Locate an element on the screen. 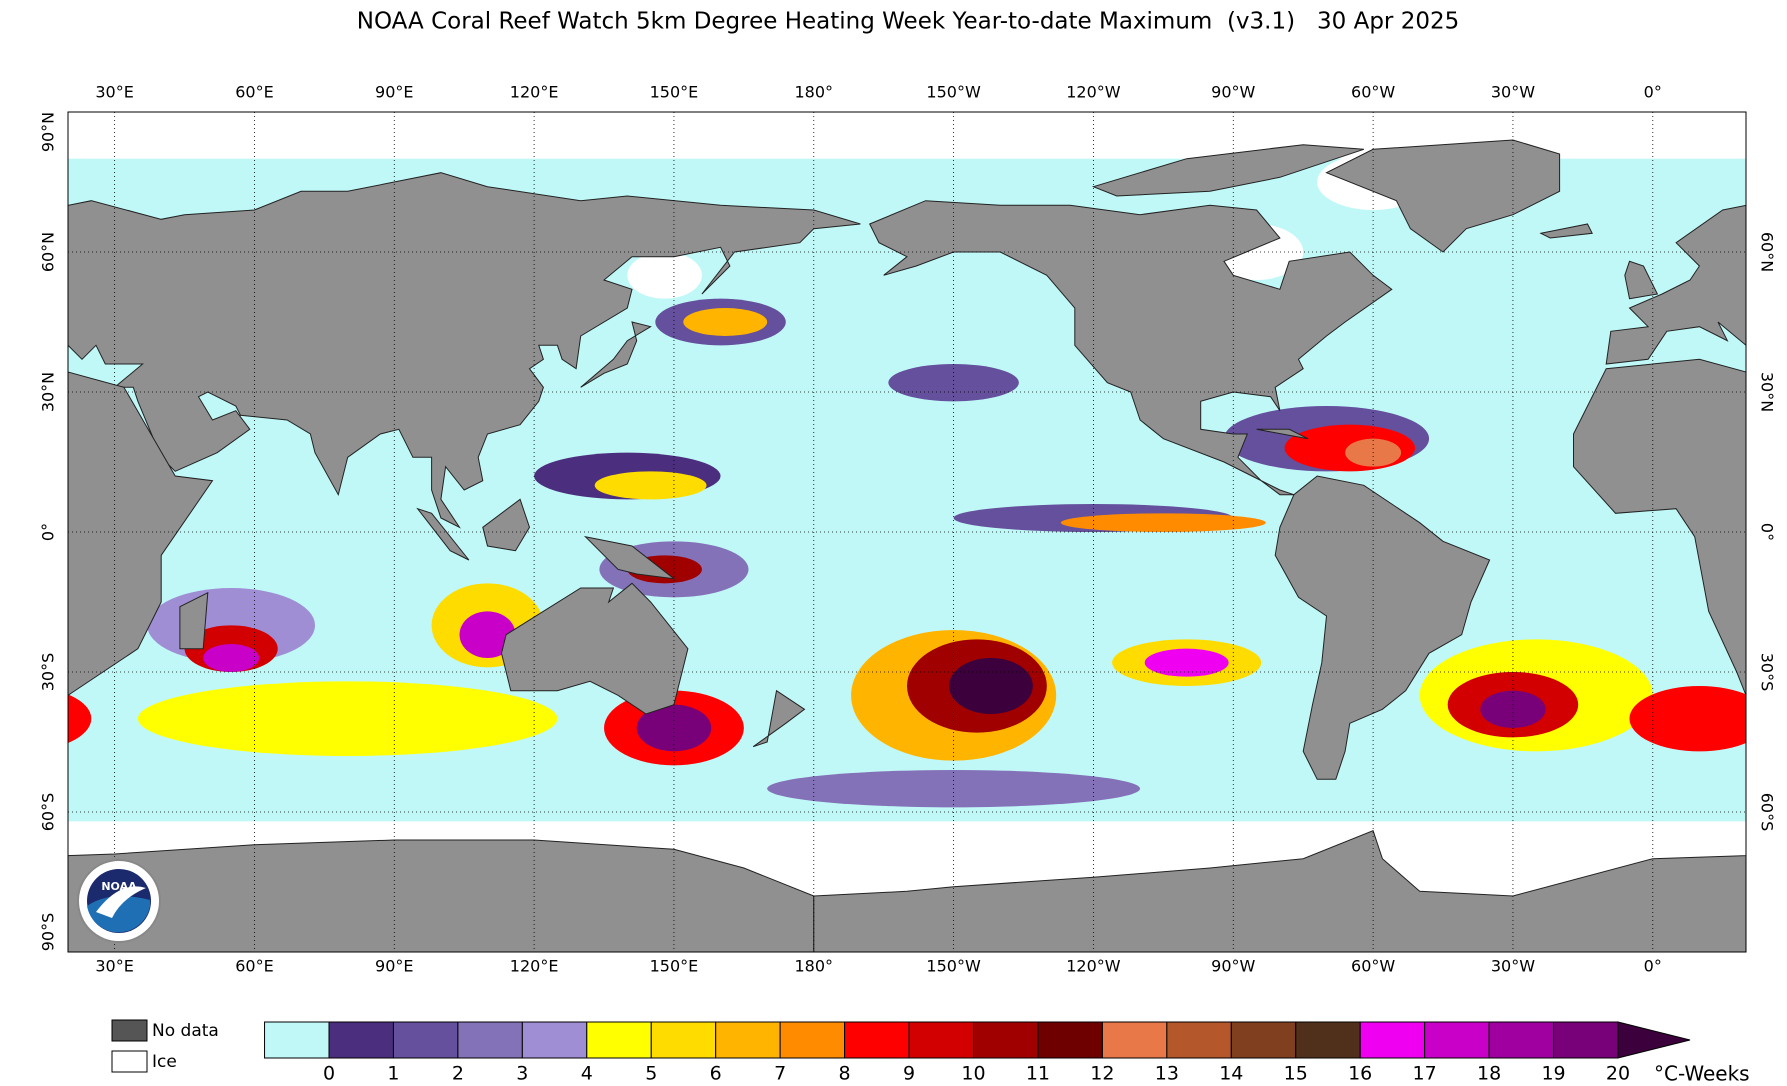  colorbar-tick-label: 19 is located at coordinates (1553, 1074).